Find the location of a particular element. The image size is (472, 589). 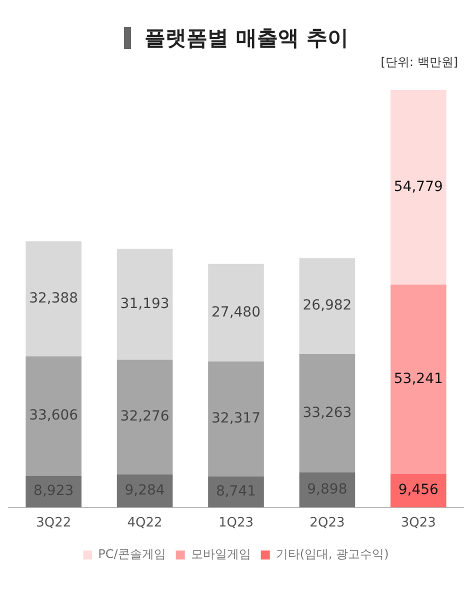

data-label: 27,480 is located at coordinates (236, 312).